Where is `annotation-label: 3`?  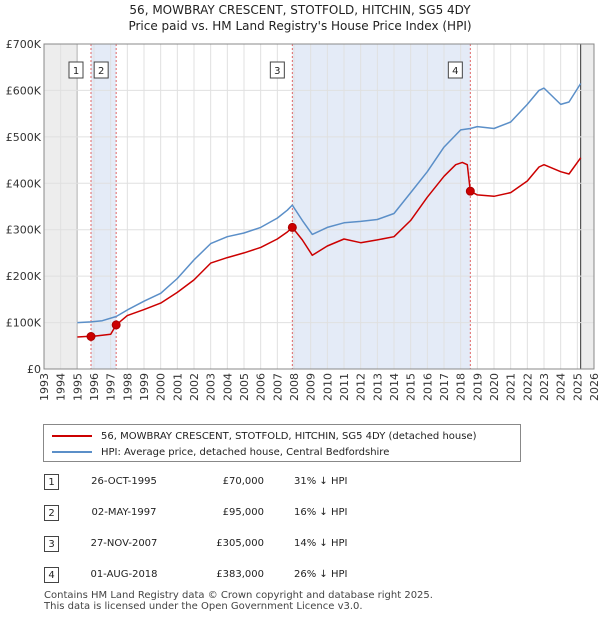
annotation-label: 3 is located at coordinates (277, 71).